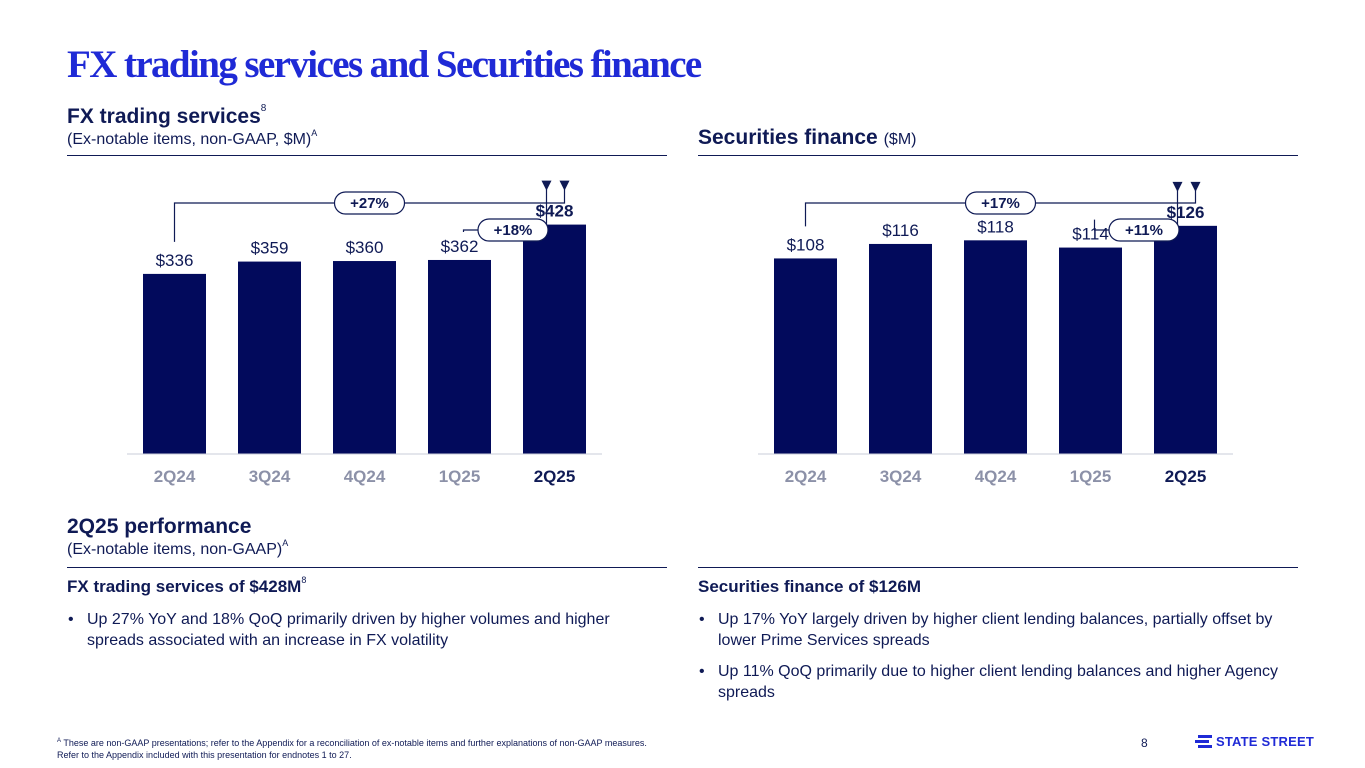  I want to click on data-label: $336, so click(175, 260).